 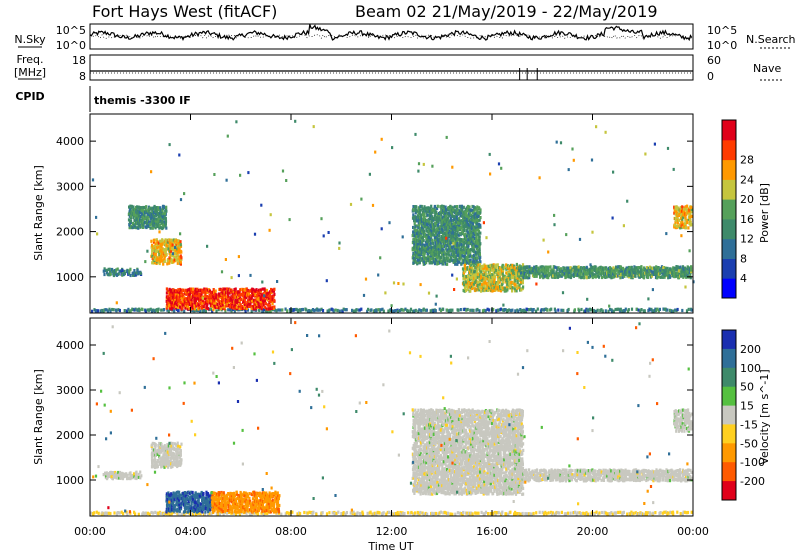 What do you see at coordinates (70, 141) in the screenshot?
I see `y-tick-label: 4000` at bounding box center [70, 141].